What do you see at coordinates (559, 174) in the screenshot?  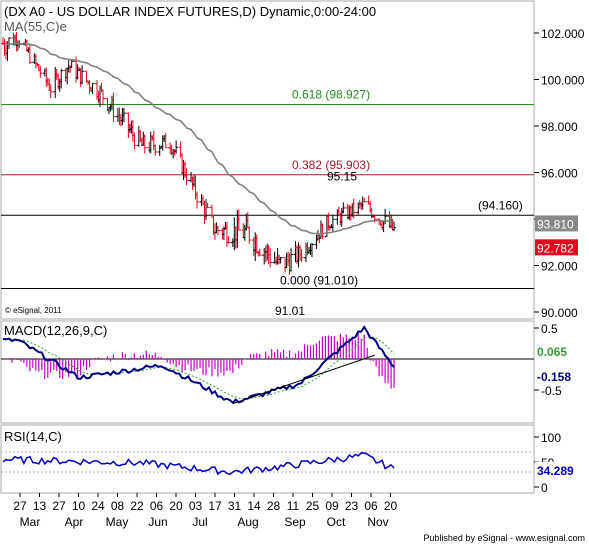 I see `price-axis-label: 96.000` at bounding box center [559, 174].